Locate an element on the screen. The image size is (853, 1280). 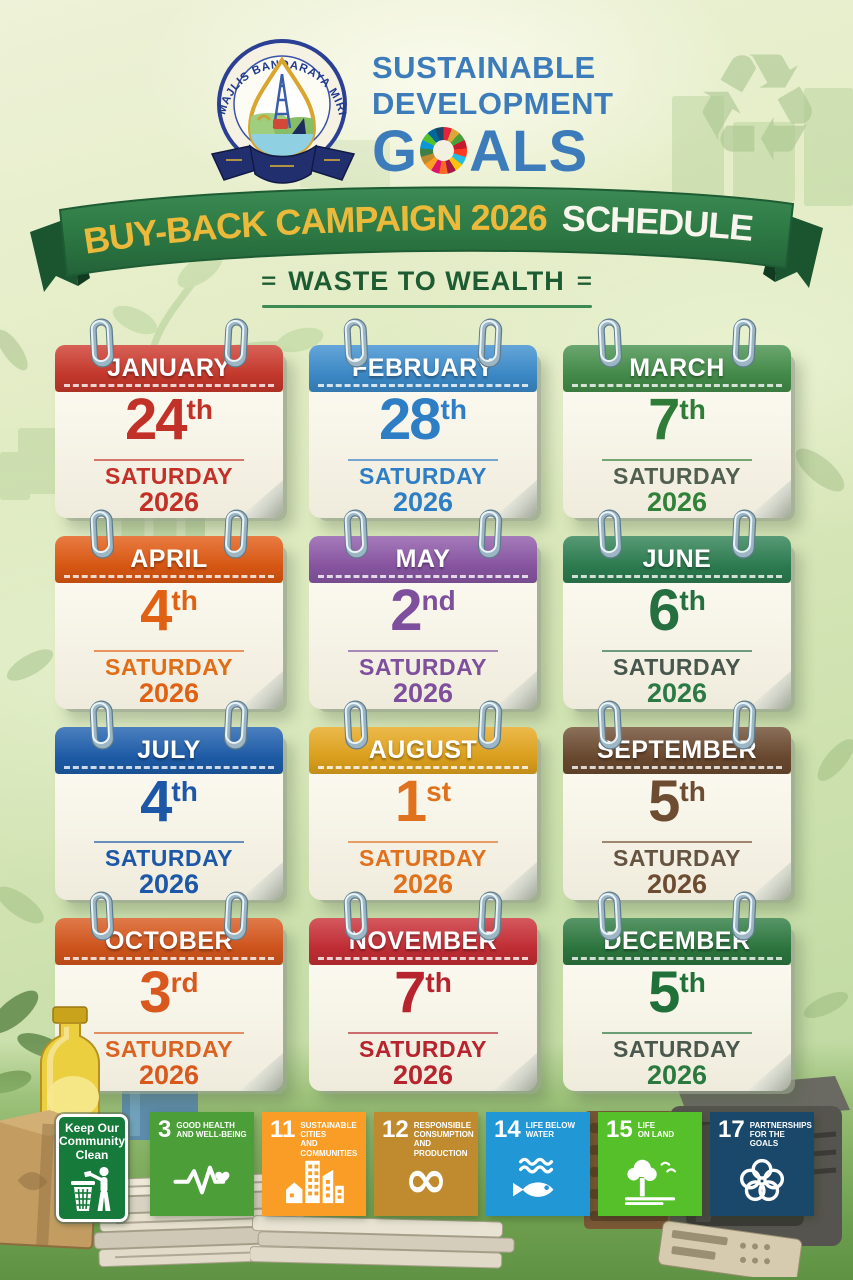
calendar-card: JULY 4th SATURDAY 2026 is located at coordinates (169, 800).